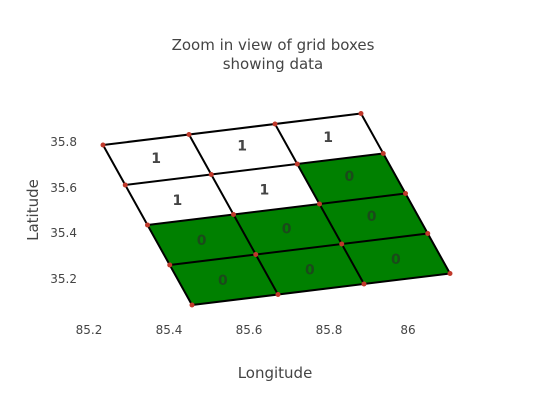 The height and width of the screenshot is (400, 550). I want to click on grid-cell-r1-c0, so click(179, 199).